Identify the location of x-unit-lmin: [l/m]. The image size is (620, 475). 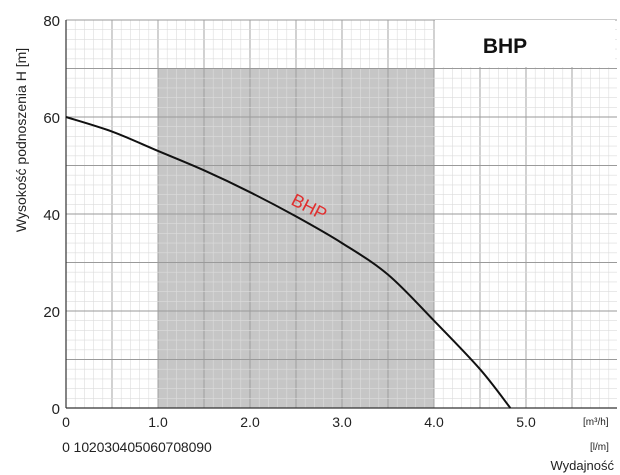
(599, 447).